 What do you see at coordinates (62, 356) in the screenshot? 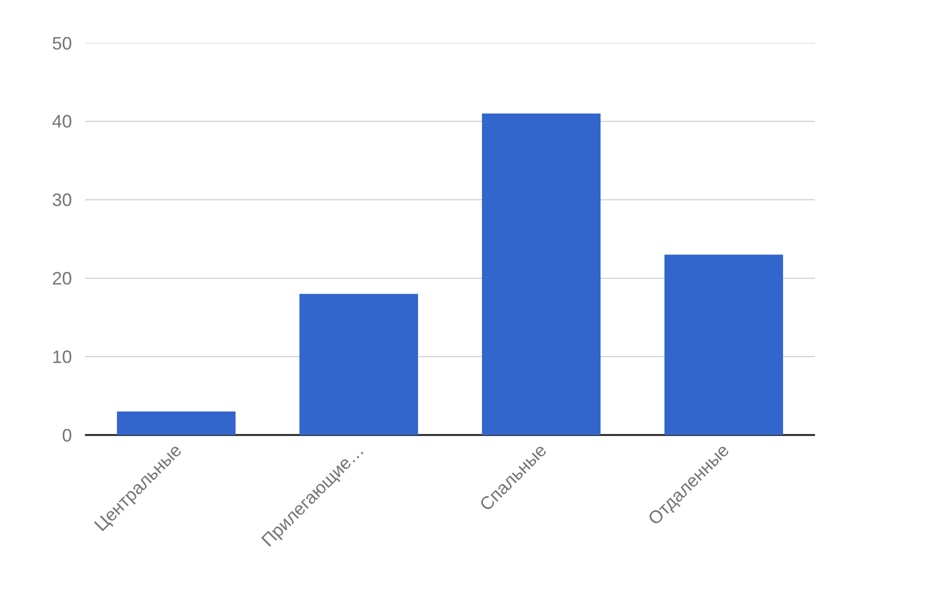
I see `y-tick-label: 10` at bounding box center [62, 356].